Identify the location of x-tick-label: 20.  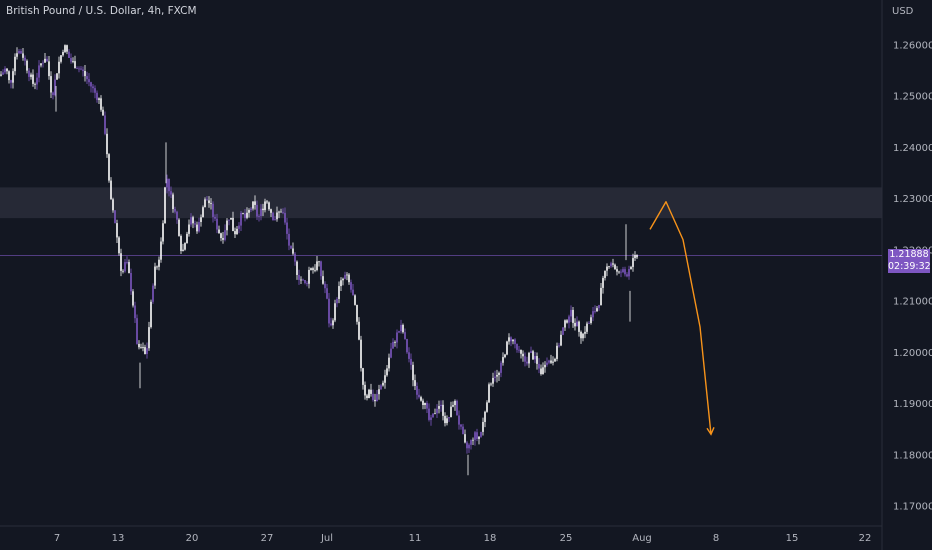
(192, 538).